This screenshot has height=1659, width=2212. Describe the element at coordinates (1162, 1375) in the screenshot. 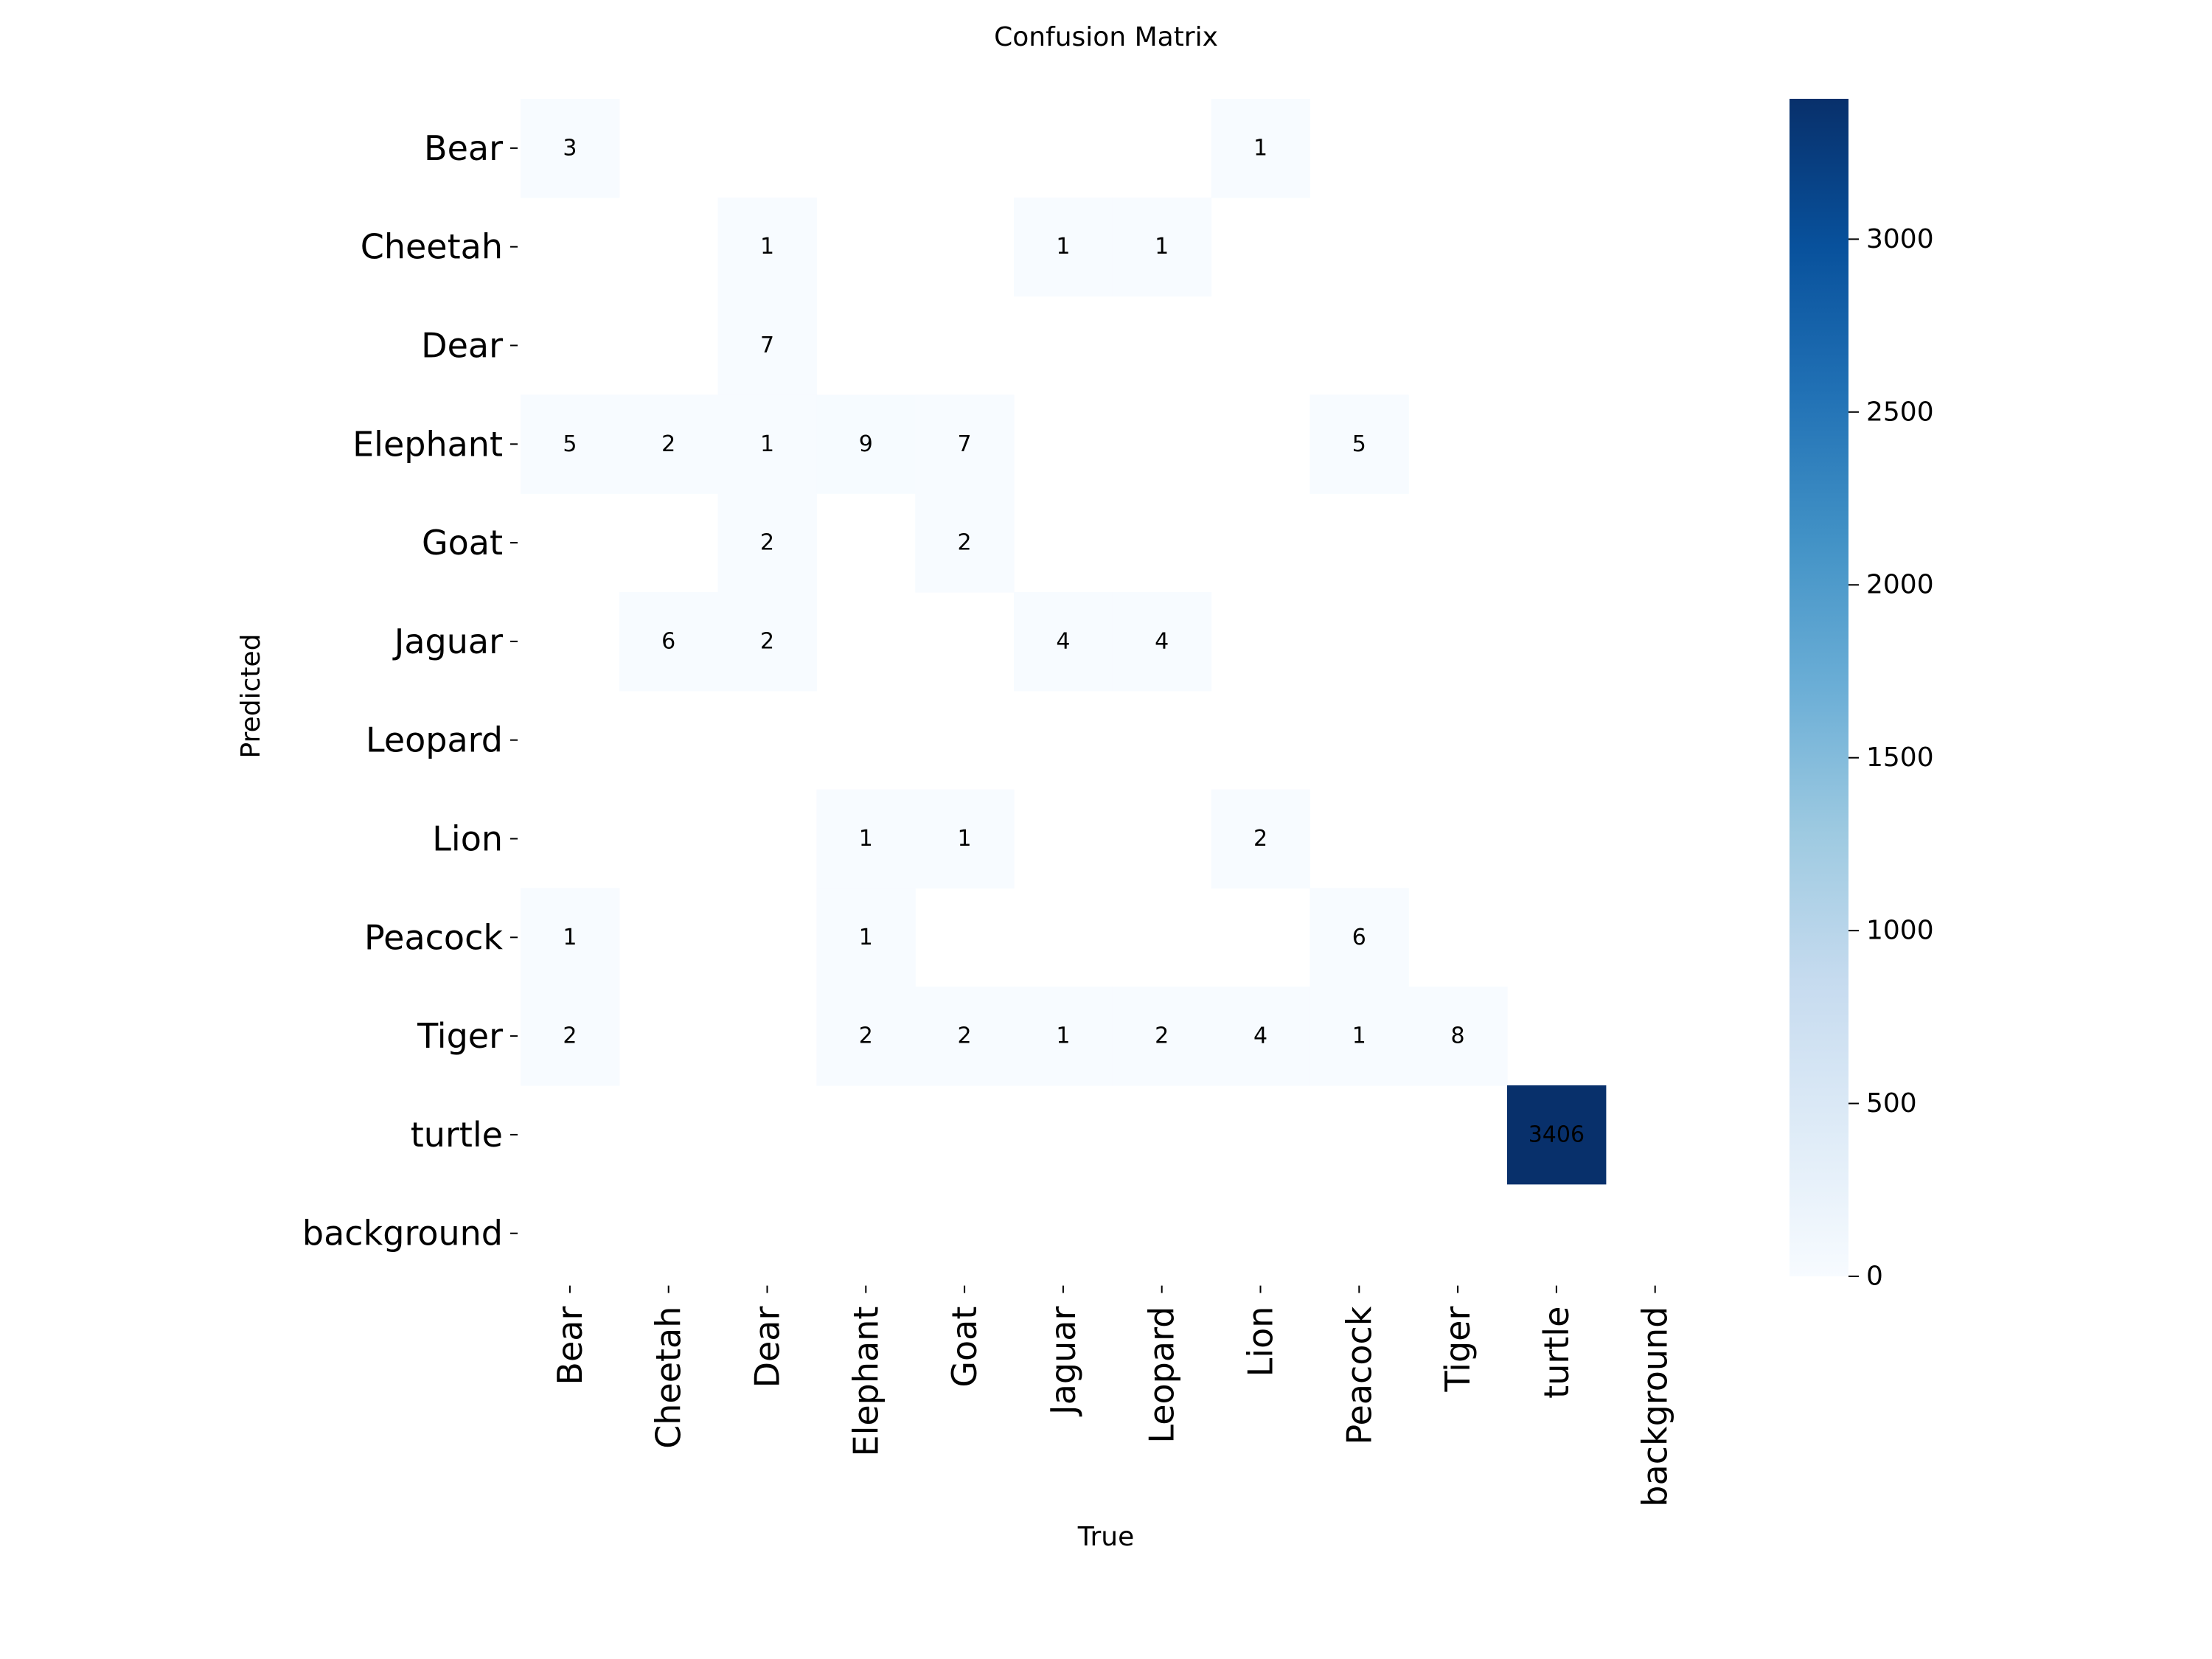

I see `x-tick-label: Leopard` at that location.